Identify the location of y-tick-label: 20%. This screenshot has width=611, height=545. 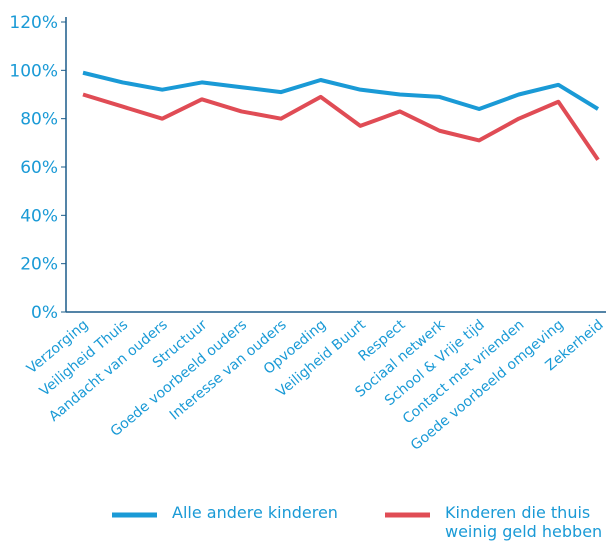
(39, 265).